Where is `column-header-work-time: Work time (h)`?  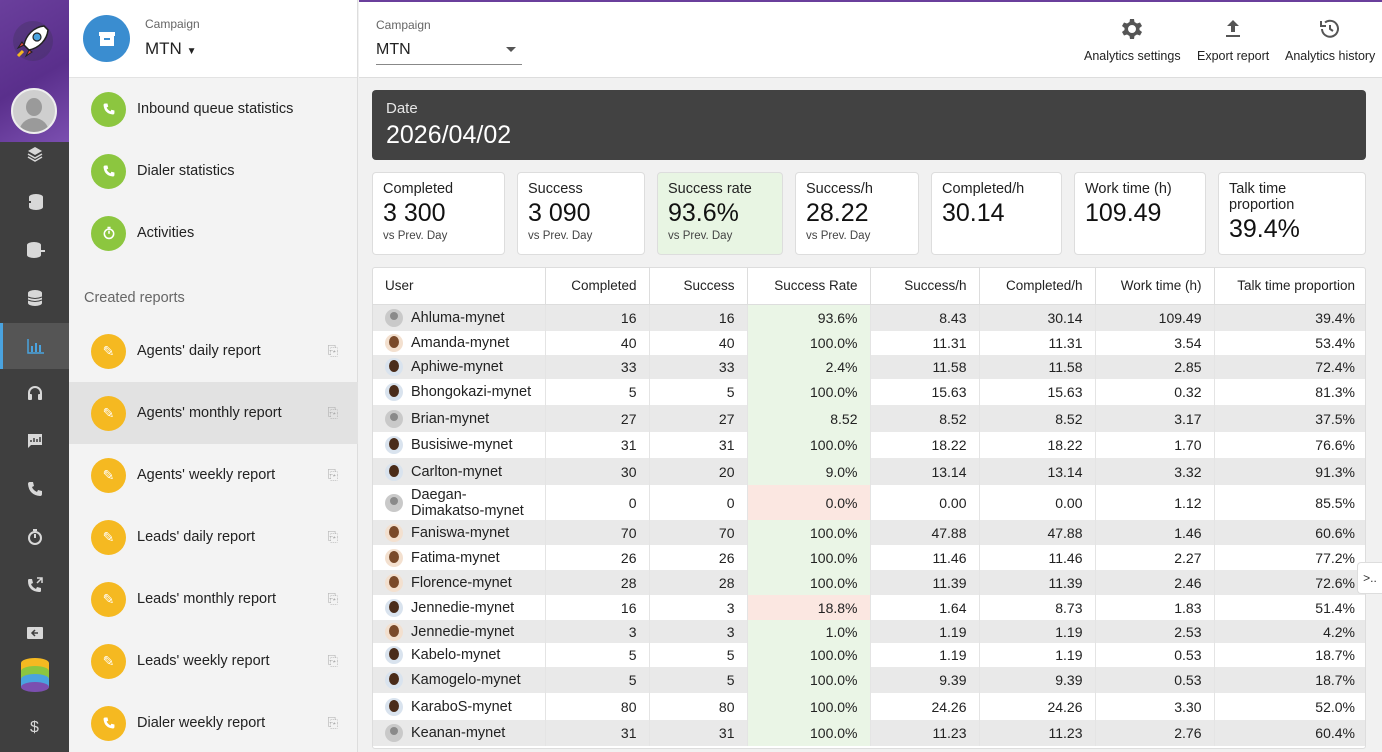
column-header-work-time: Work time (h) is located at coordinates (1155, 286).